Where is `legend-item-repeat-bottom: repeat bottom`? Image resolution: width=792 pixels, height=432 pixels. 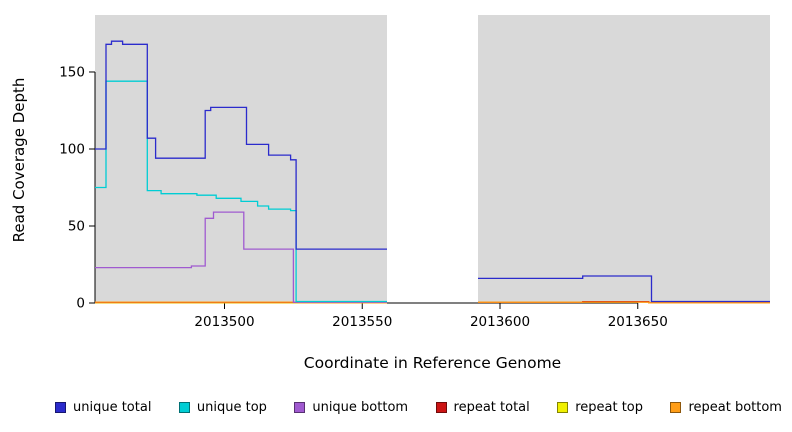 legend-item-repeat-bottom: repeat bottom is located at coordinates (726, 407).